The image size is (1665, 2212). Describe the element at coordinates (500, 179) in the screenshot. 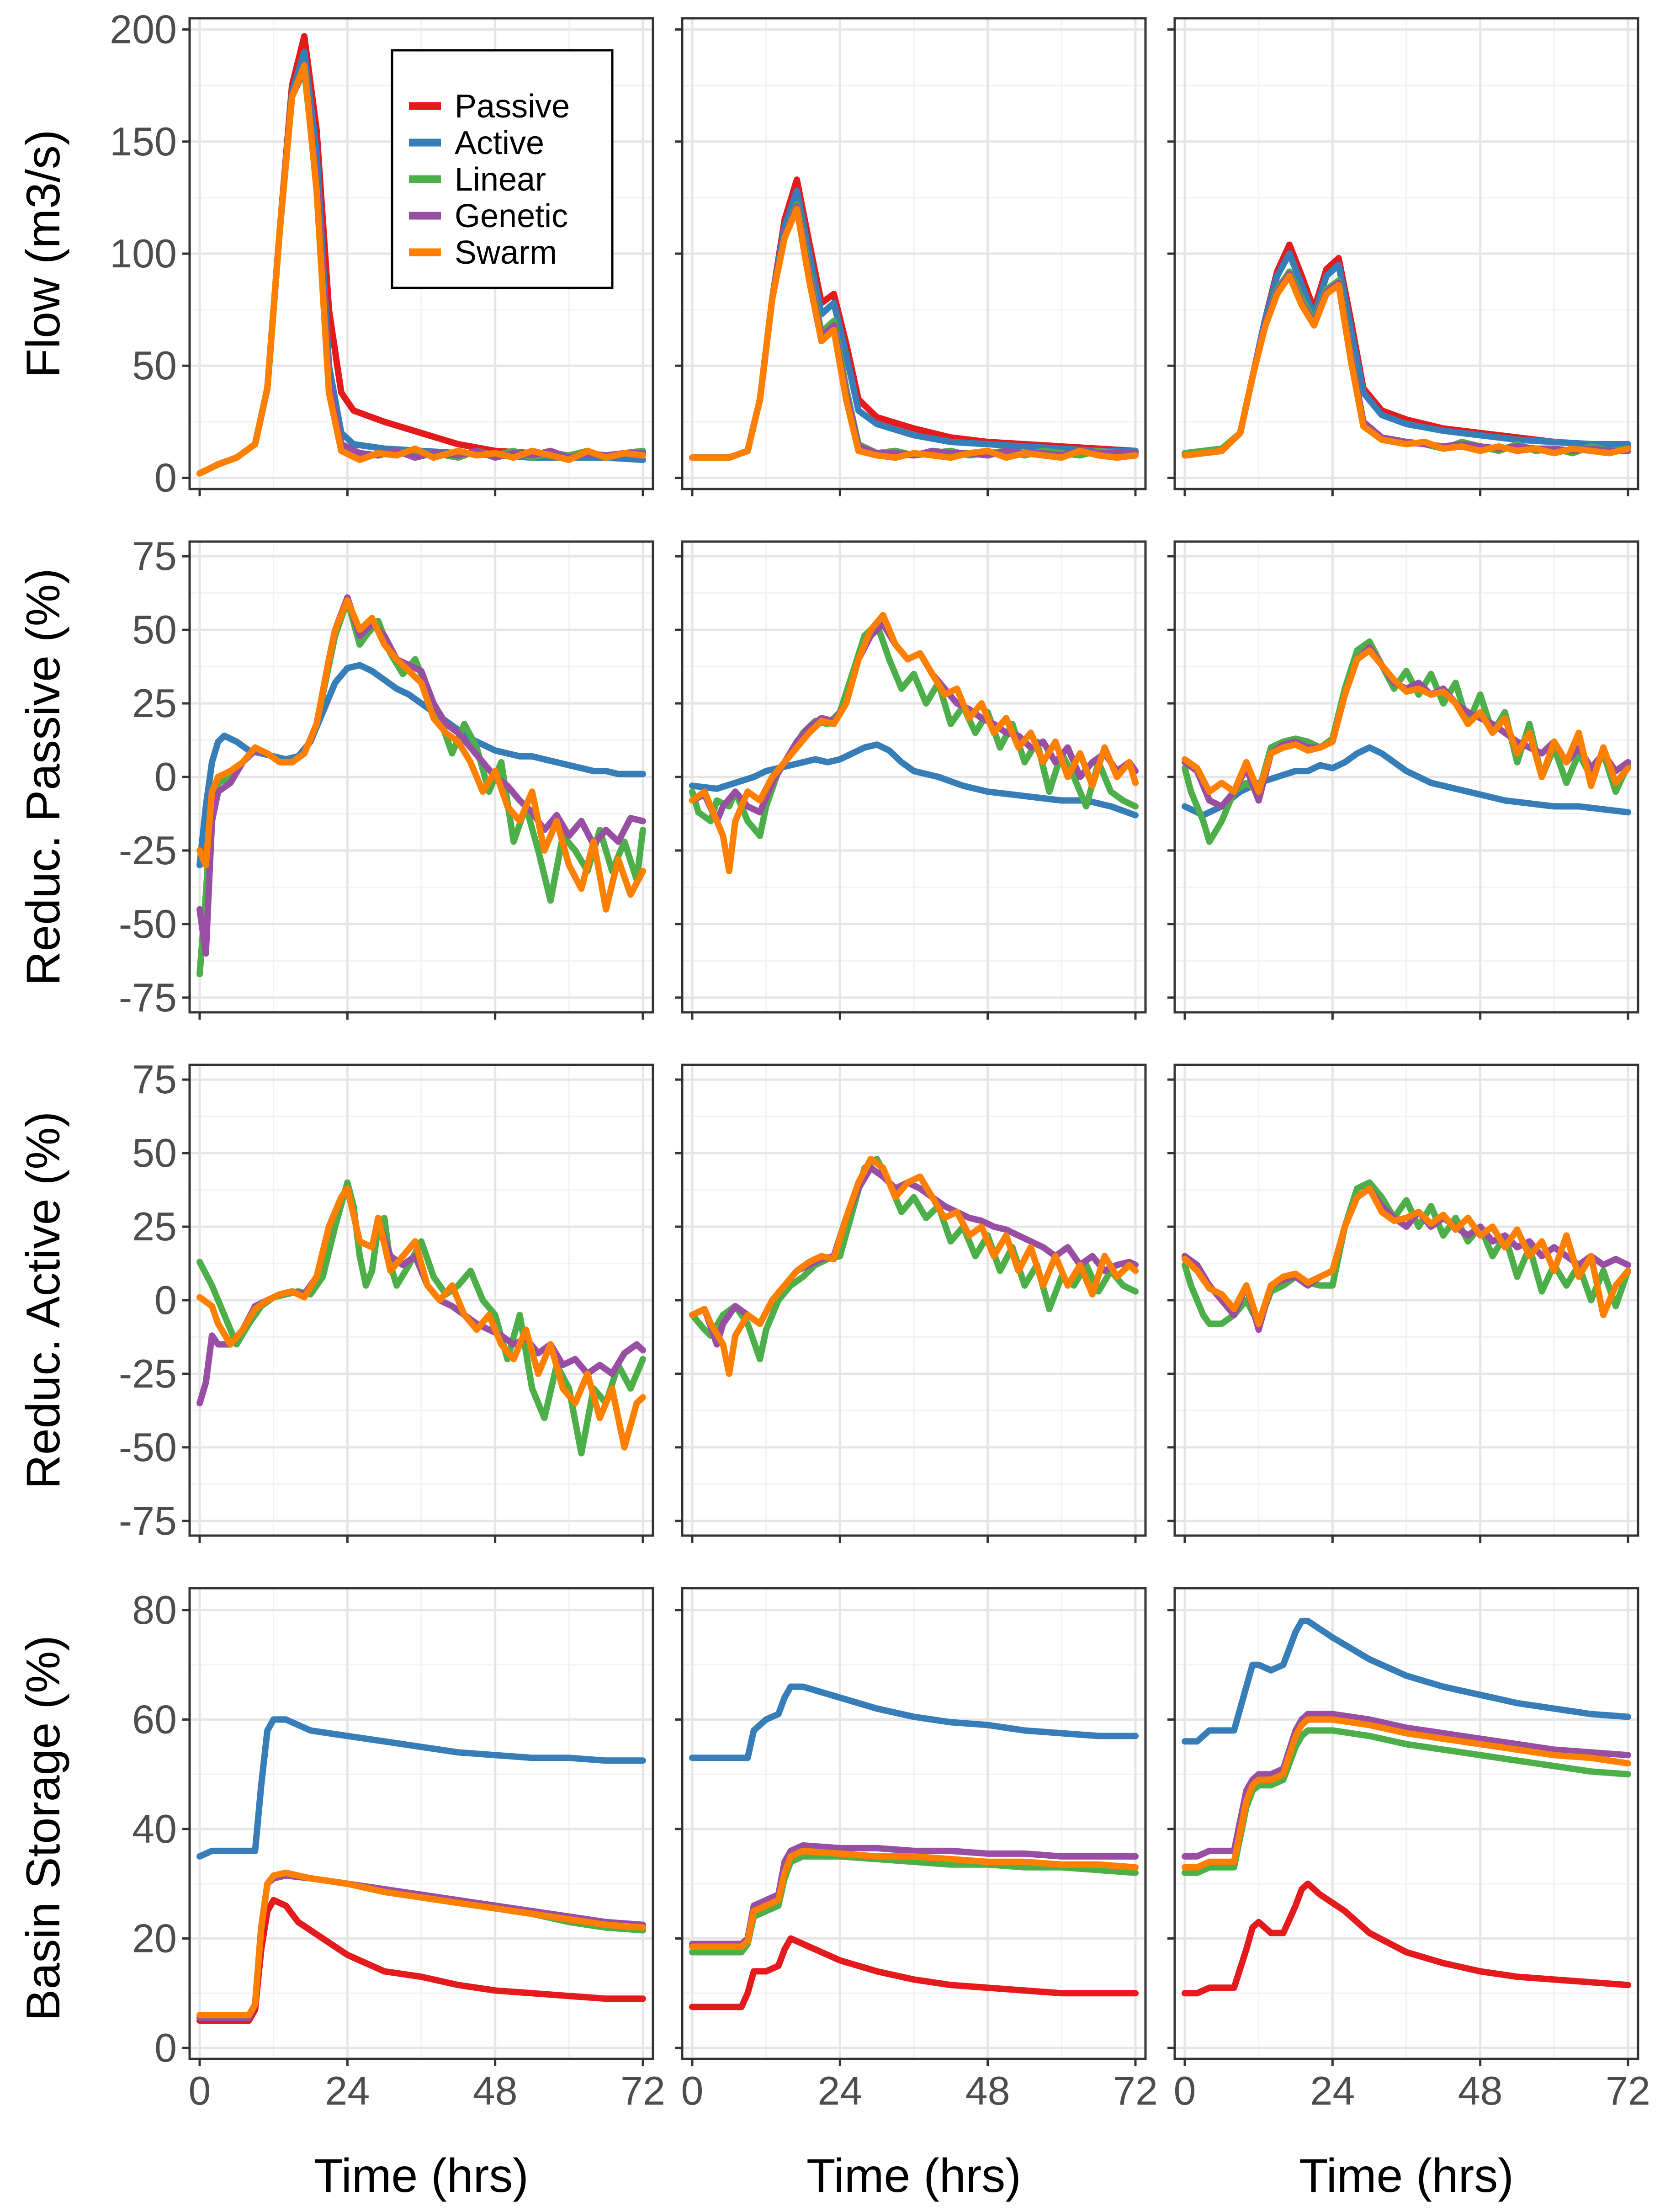

I see `legend-label-linear: Linear` at that location.